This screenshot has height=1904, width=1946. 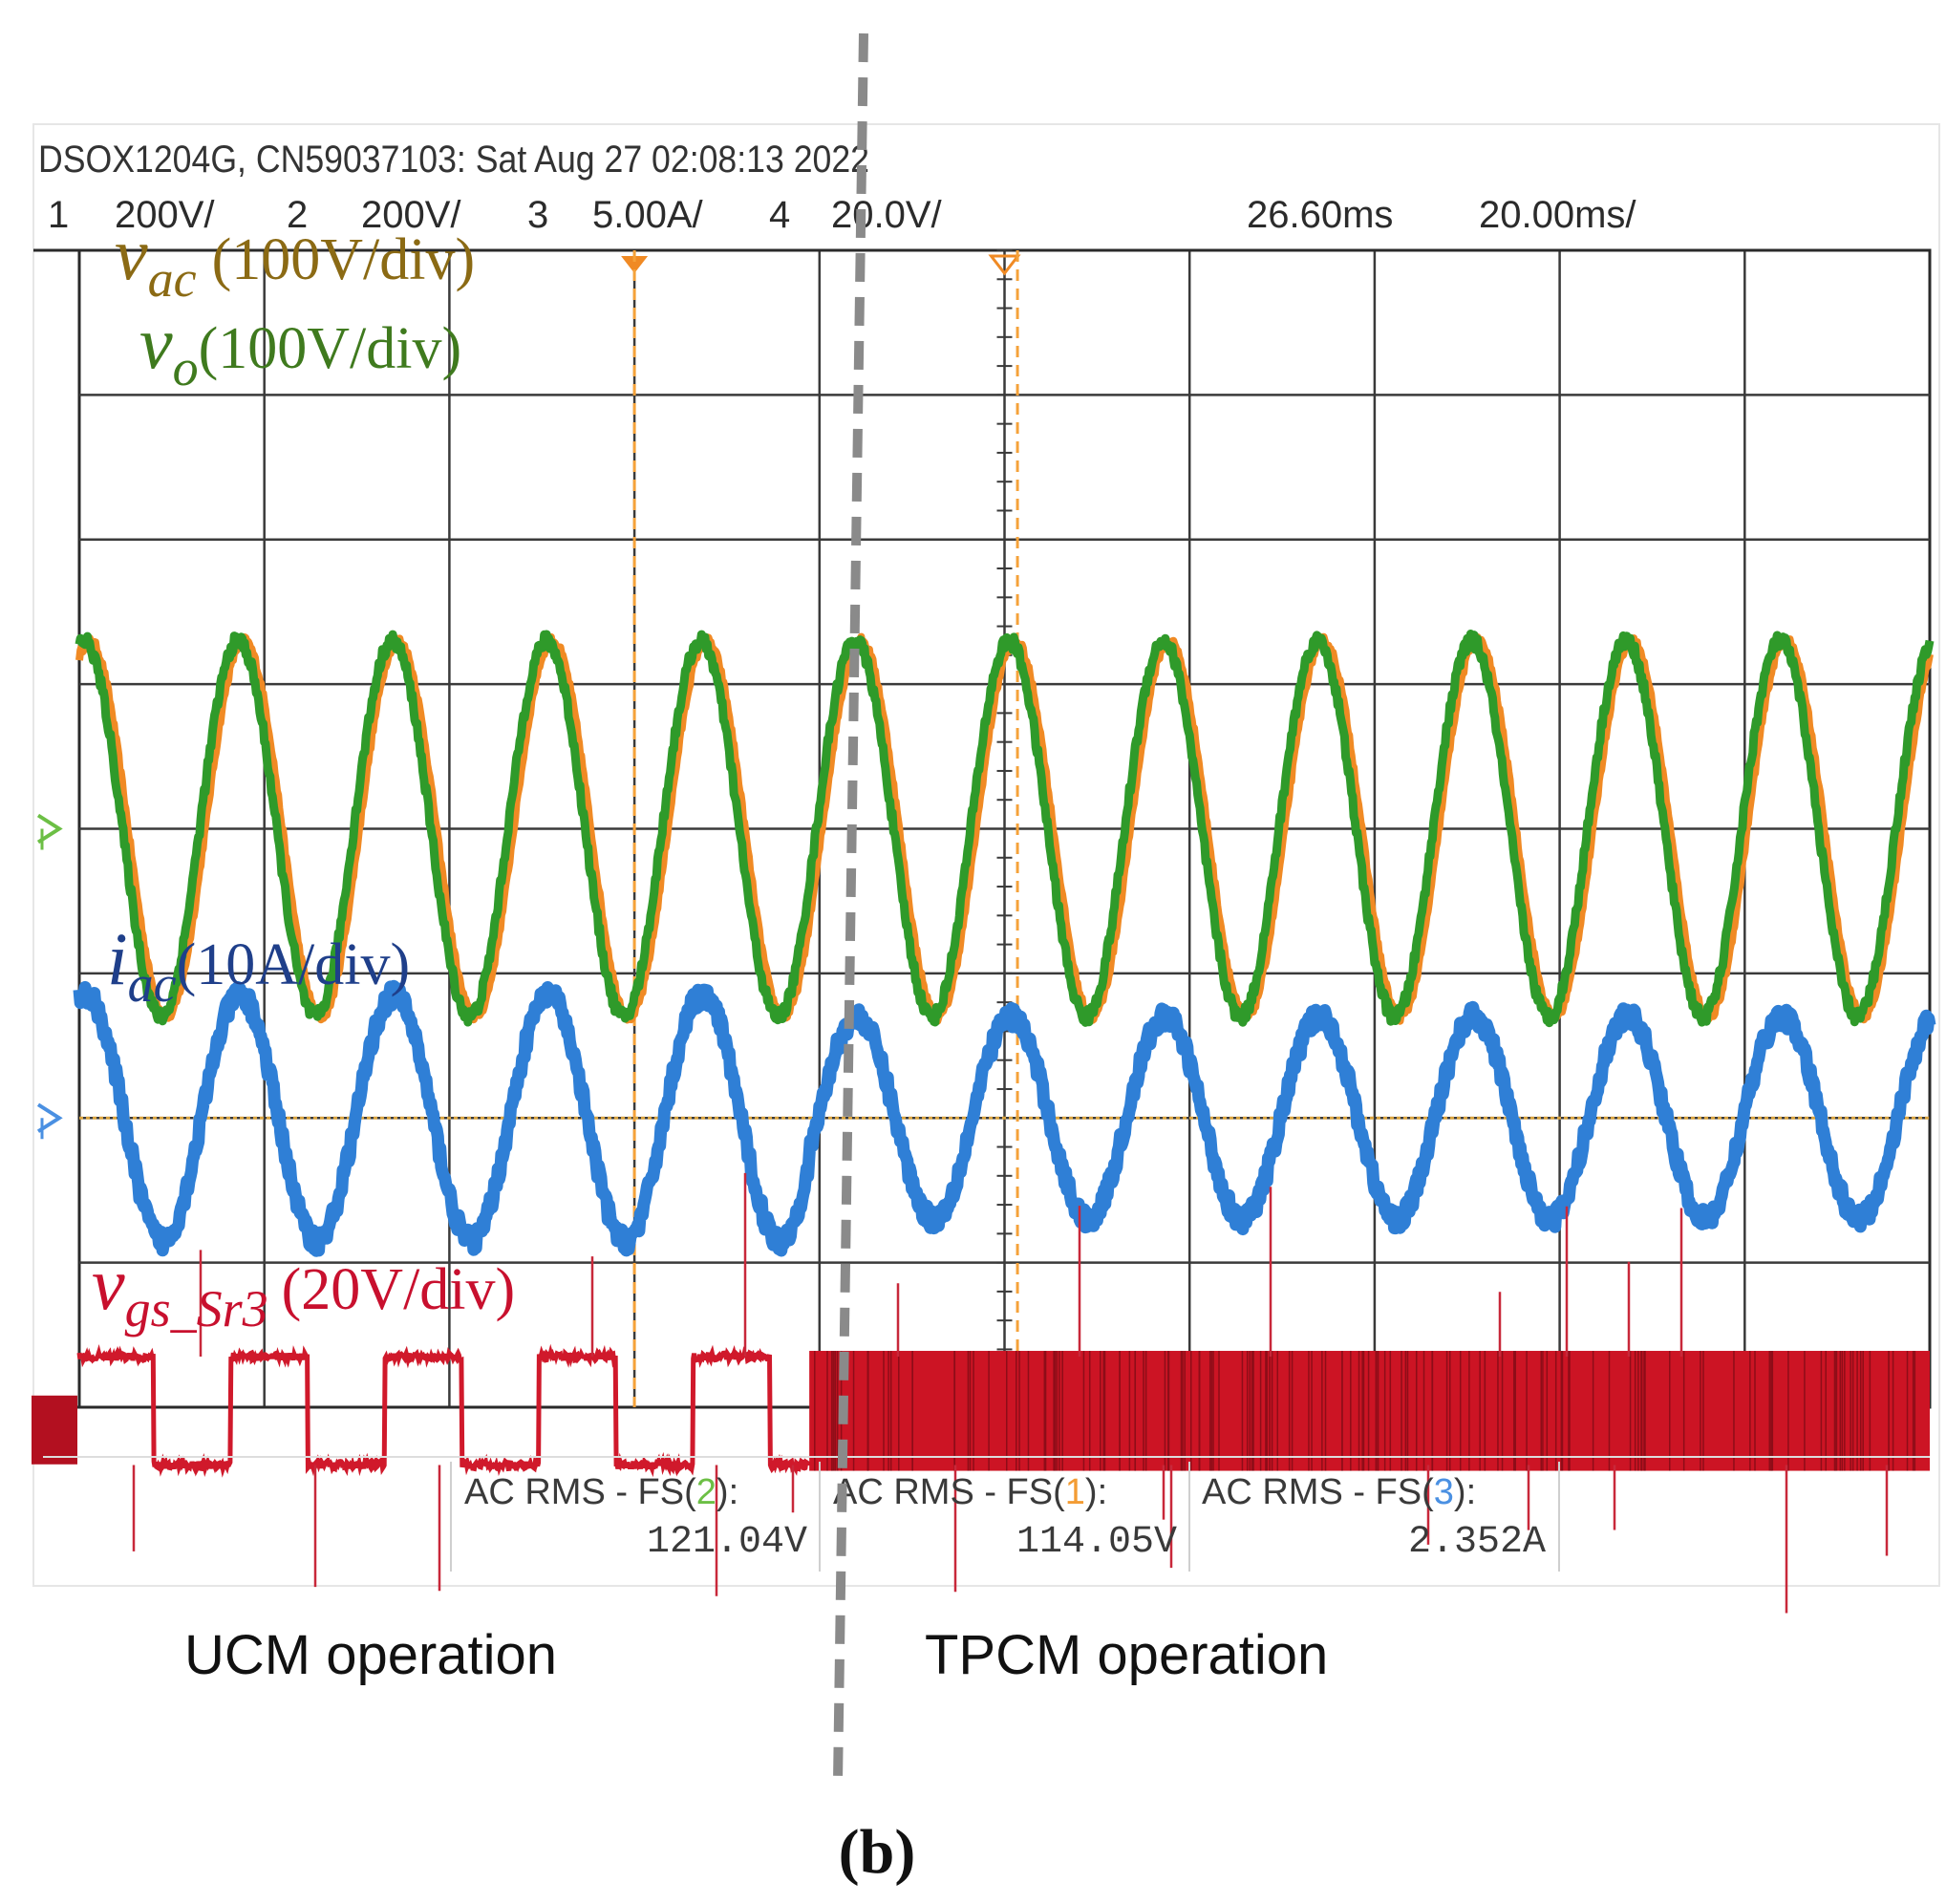 What do you see at coordinates (850, 908) in the screenshot?
I see `transition-divider` at bounding box center [850, 908].